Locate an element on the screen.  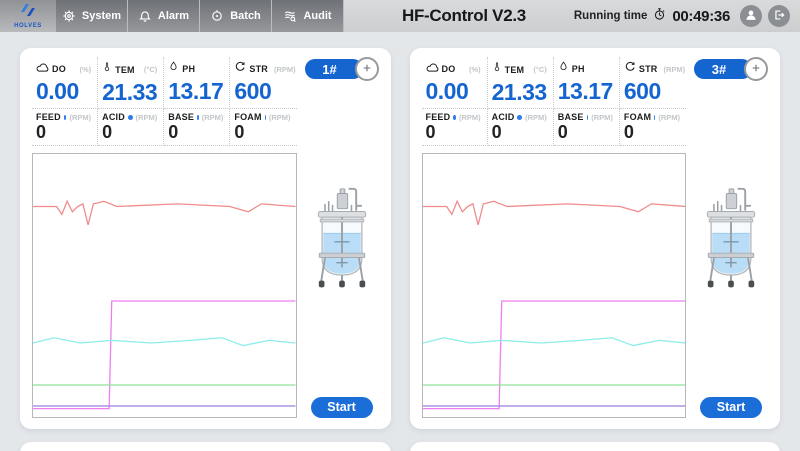
panel-side: 1# Start is located at coordinates (341, 237).